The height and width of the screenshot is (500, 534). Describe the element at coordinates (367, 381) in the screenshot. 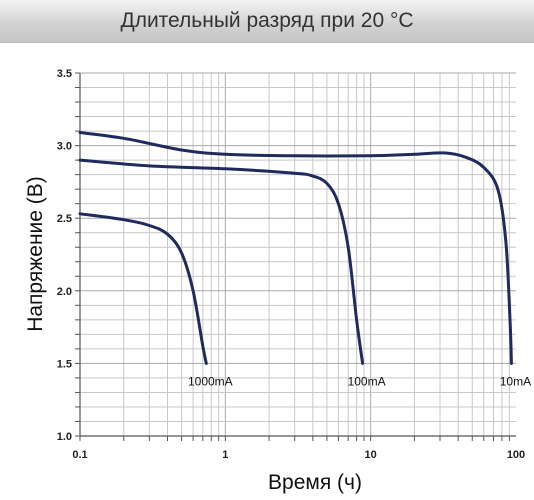

I see `series-label-100mA: 100mA` at that location.